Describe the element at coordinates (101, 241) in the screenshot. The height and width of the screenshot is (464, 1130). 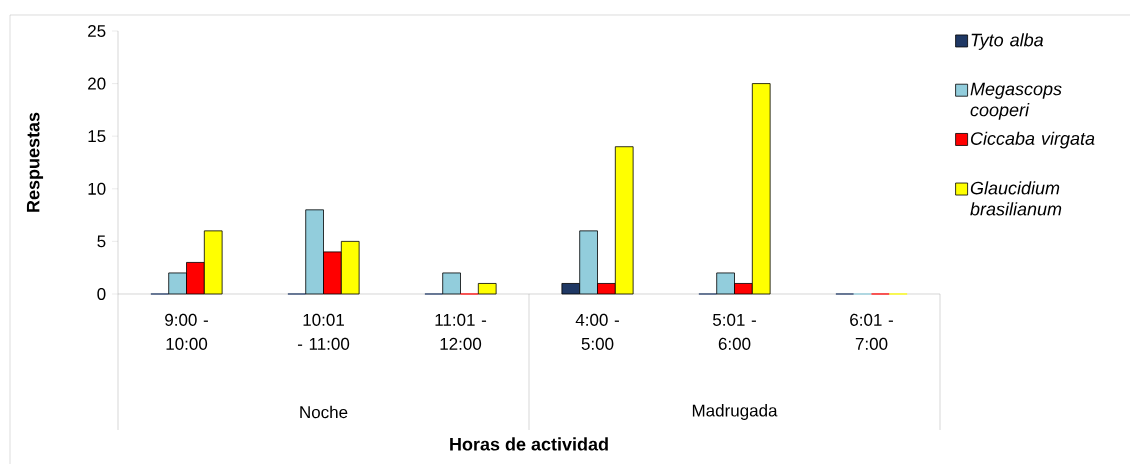
I see `y-tick-label: 5` at that location.